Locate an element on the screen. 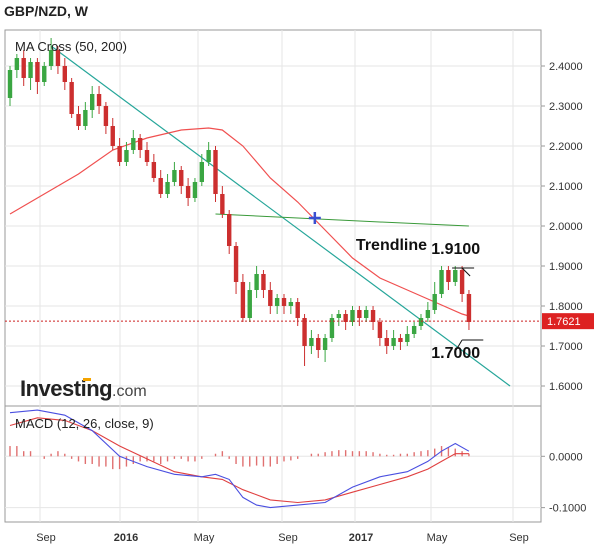  macd-y-tick-label: 0.0000 is located at coordinates (566, 457).